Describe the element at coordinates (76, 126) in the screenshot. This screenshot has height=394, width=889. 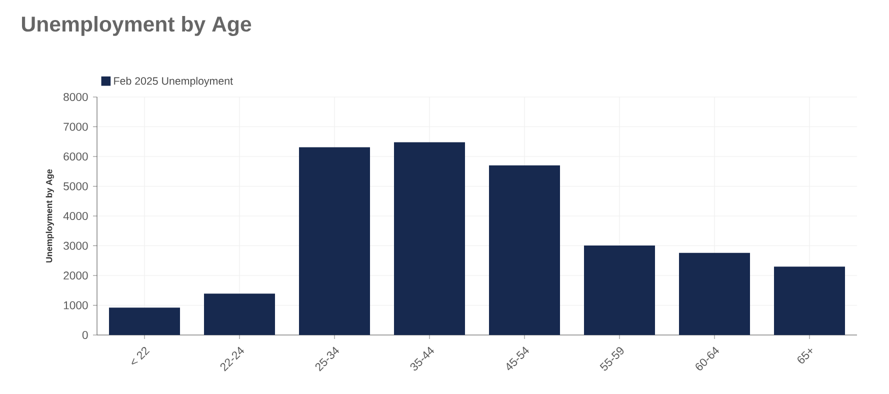
I see `y-tick-label: 7000` at that location.